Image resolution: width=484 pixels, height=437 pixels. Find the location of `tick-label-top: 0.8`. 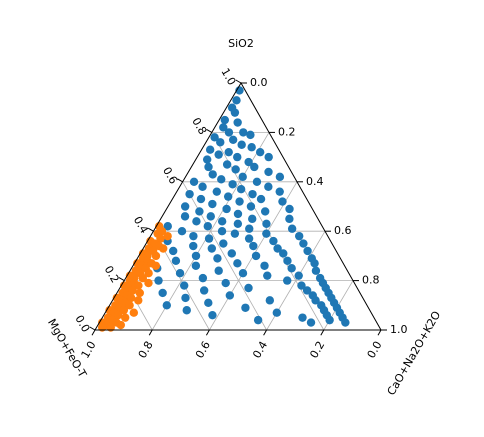

tick-label-top: 0.8 is located at coordinates (199, 126).